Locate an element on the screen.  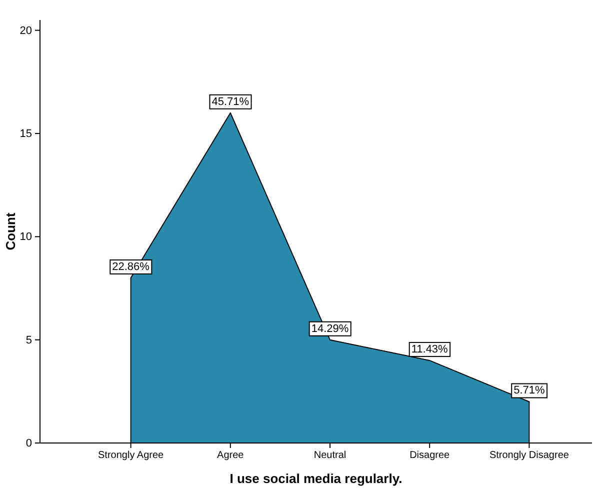
y-tick-label: 0 is located at coordinates (29, 444).